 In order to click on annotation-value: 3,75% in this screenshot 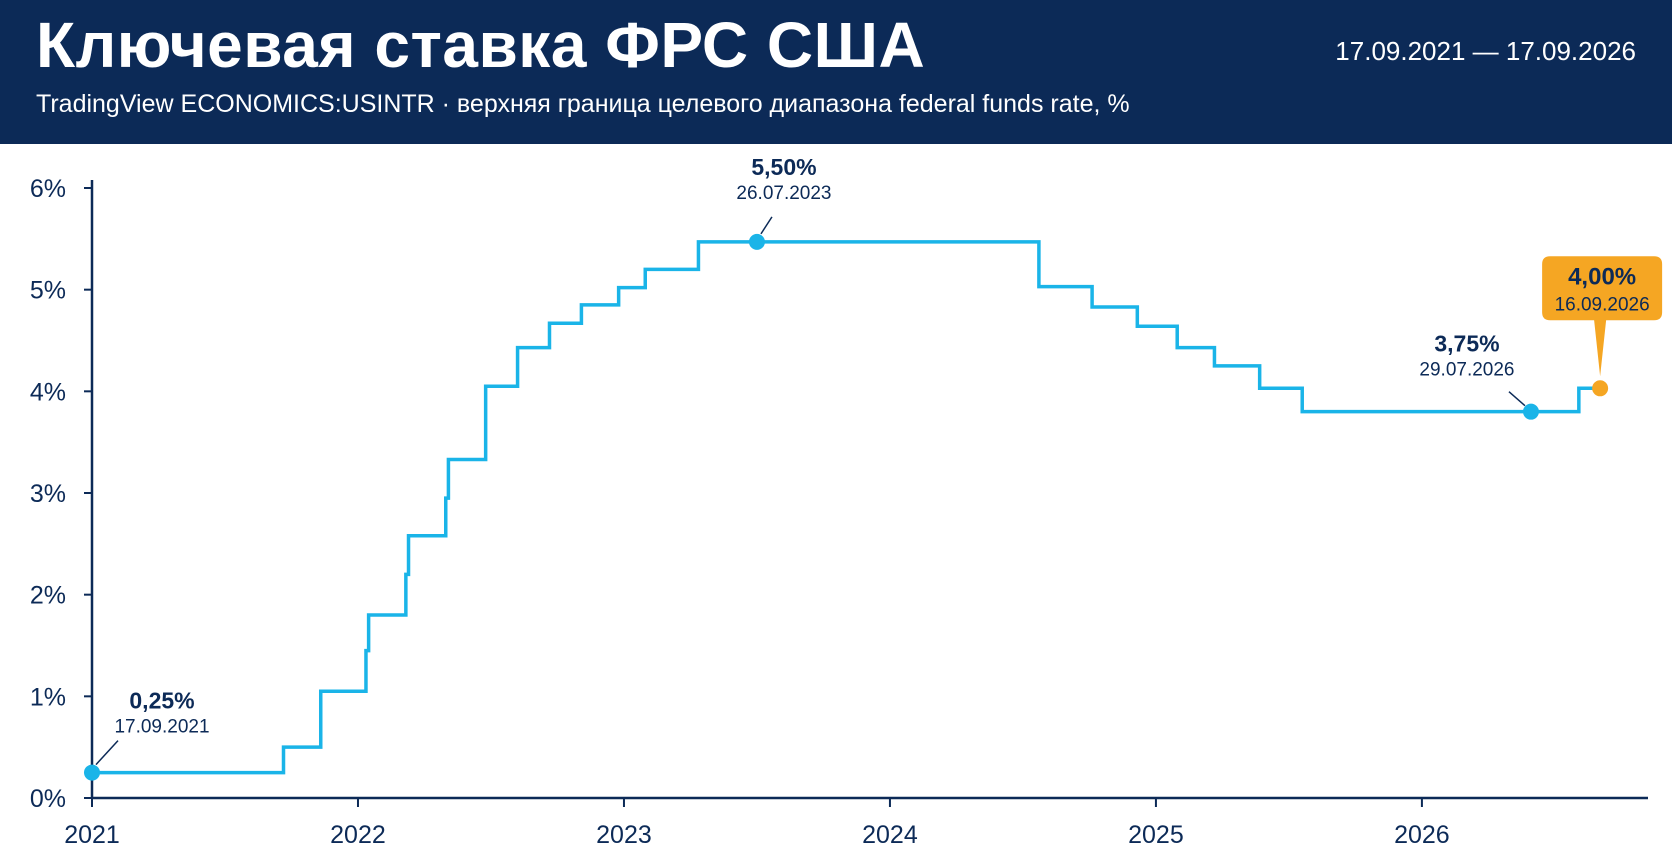, I will do `click(1466, 344)`.